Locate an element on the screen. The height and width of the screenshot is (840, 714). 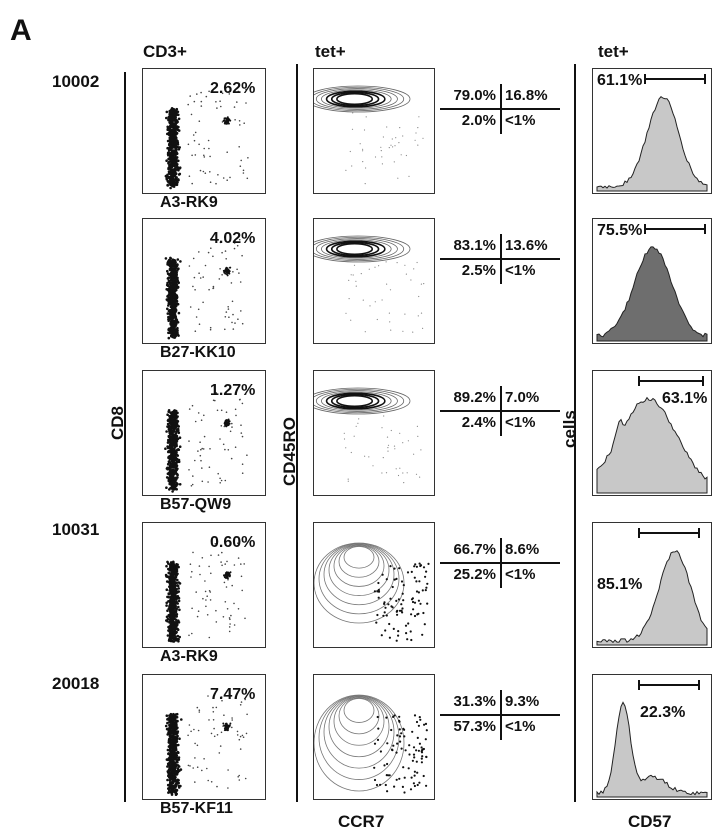
cd57-column-header: tet+ is located at coordinates (613, 51).